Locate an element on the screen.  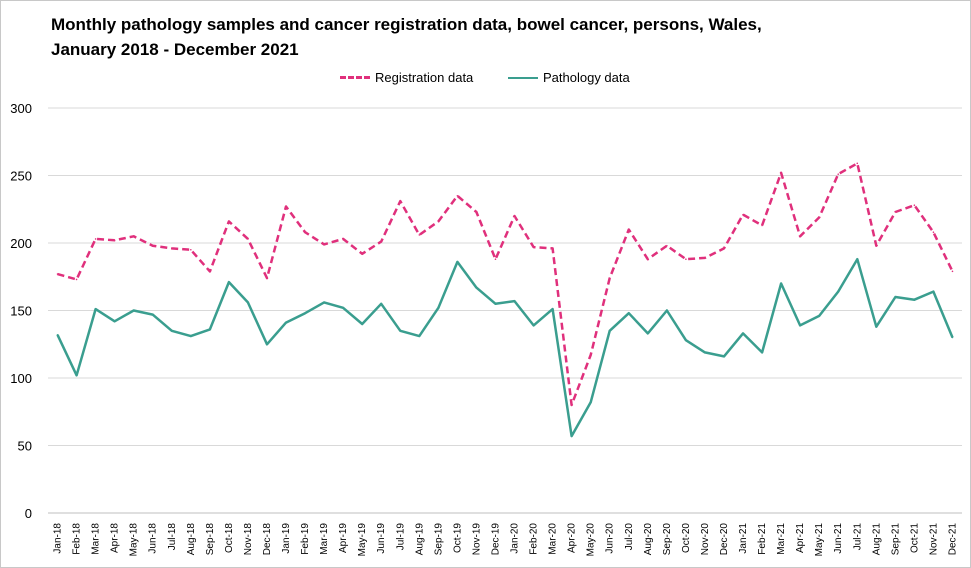
x-tick-label-oct-18: Oct-18 is located at coordinates (229, 538).